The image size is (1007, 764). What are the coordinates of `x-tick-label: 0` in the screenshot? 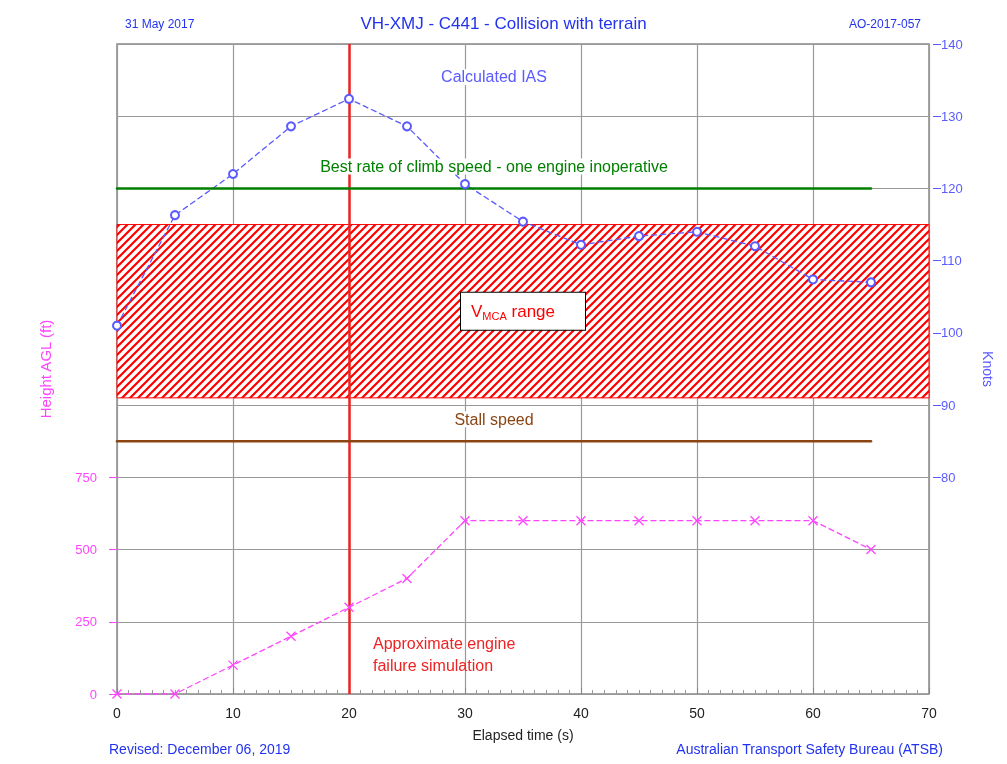 It's located at (117, 713).